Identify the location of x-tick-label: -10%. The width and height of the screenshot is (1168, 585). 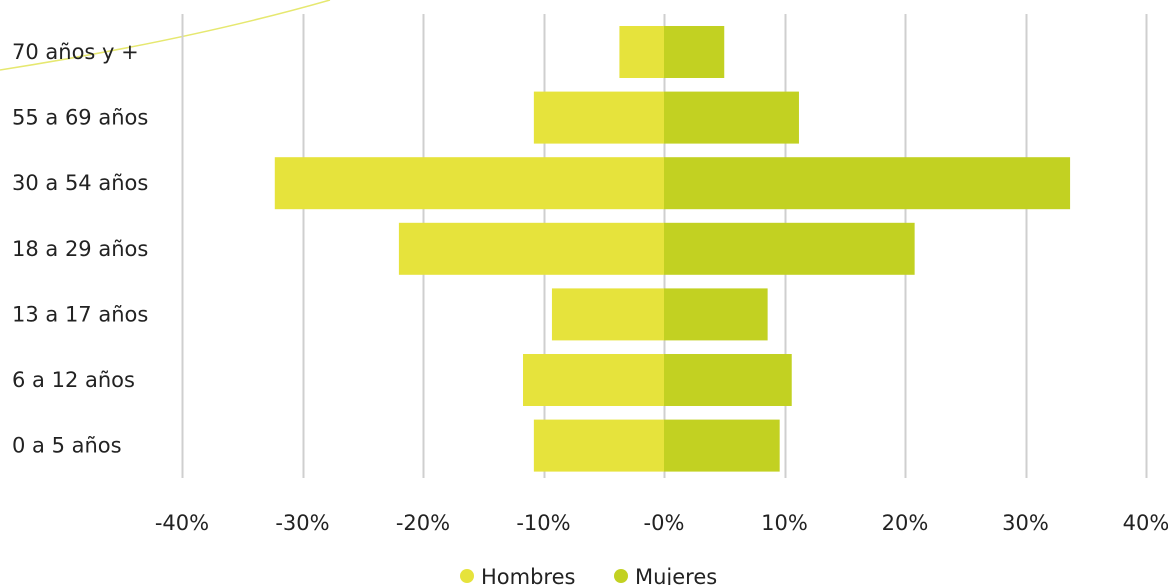
(543, 523).